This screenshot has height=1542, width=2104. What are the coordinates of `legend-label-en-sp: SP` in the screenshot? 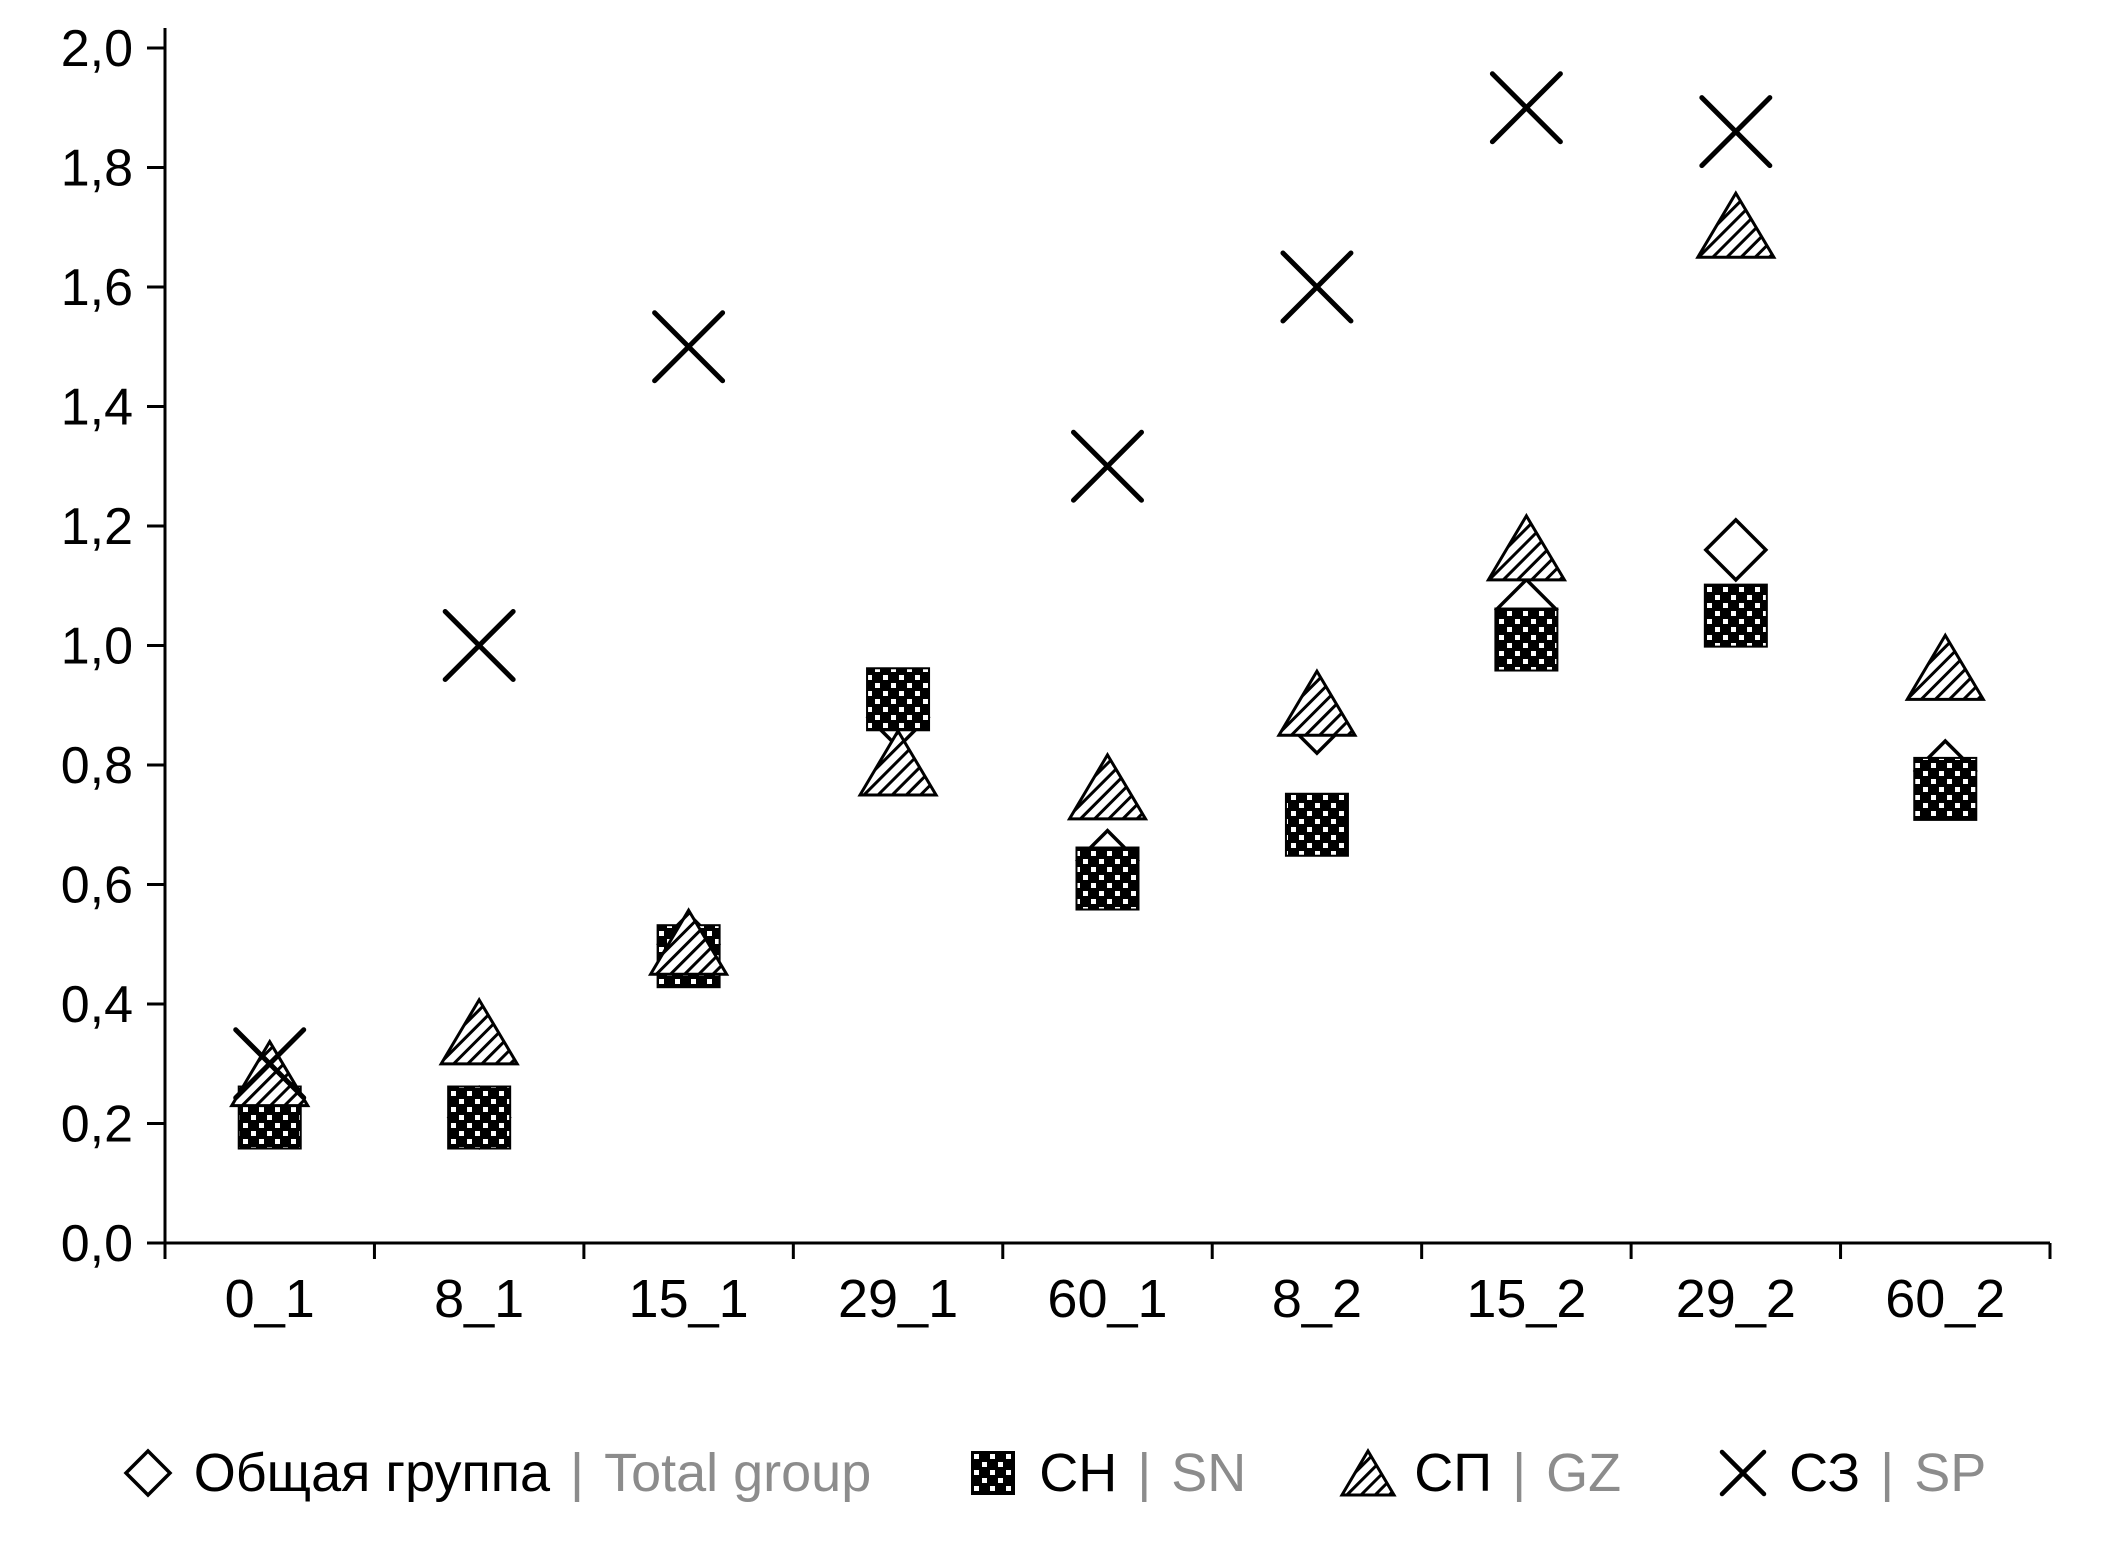 It's located at (1950, 1473).